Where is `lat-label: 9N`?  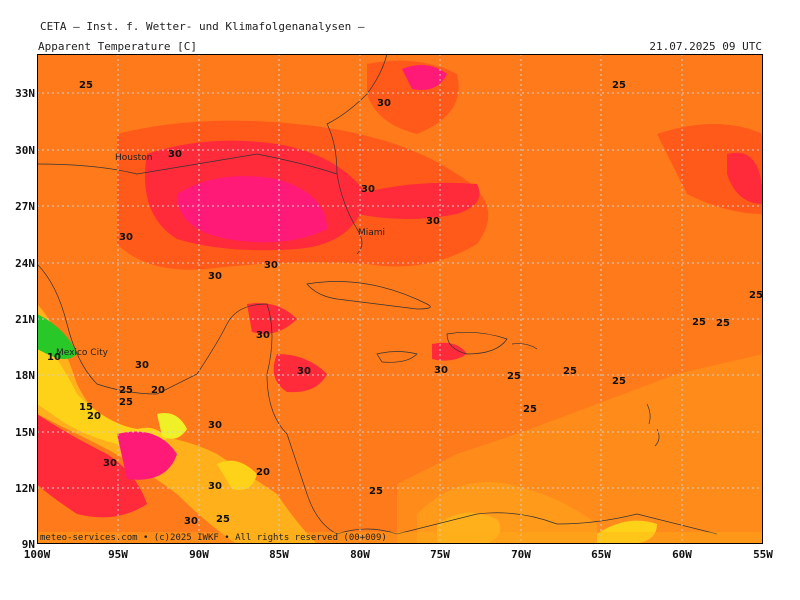
lat-label: 9N is located at coordinates (28, 544).